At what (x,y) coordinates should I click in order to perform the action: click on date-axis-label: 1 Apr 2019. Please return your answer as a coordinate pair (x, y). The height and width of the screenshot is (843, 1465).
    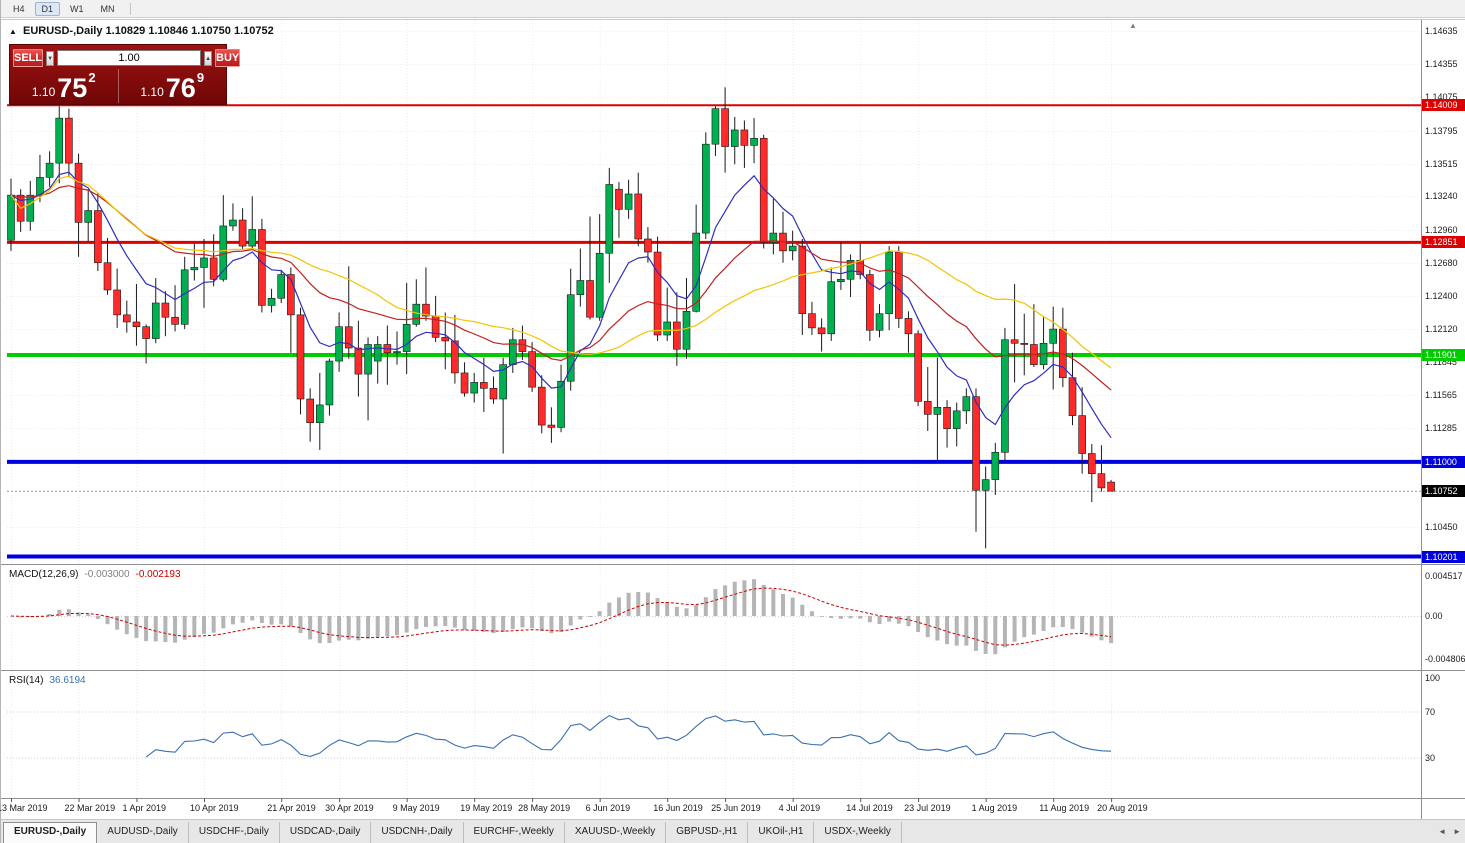
    Looking at the image, I should click on (144, 808).